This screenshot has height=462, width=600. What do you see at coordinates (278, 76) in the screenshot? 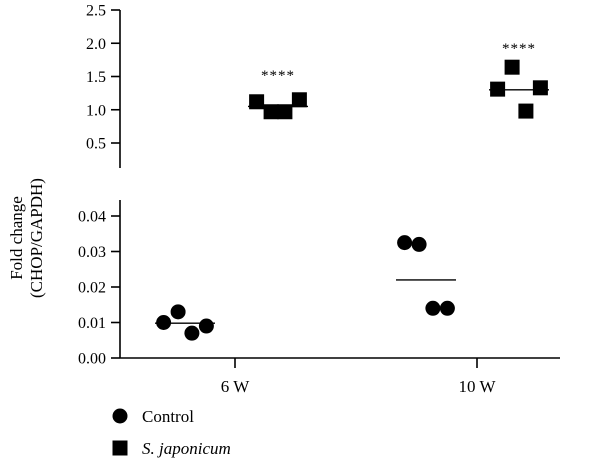
I see `significance-6w: ****` at bounding box center [278, 76].